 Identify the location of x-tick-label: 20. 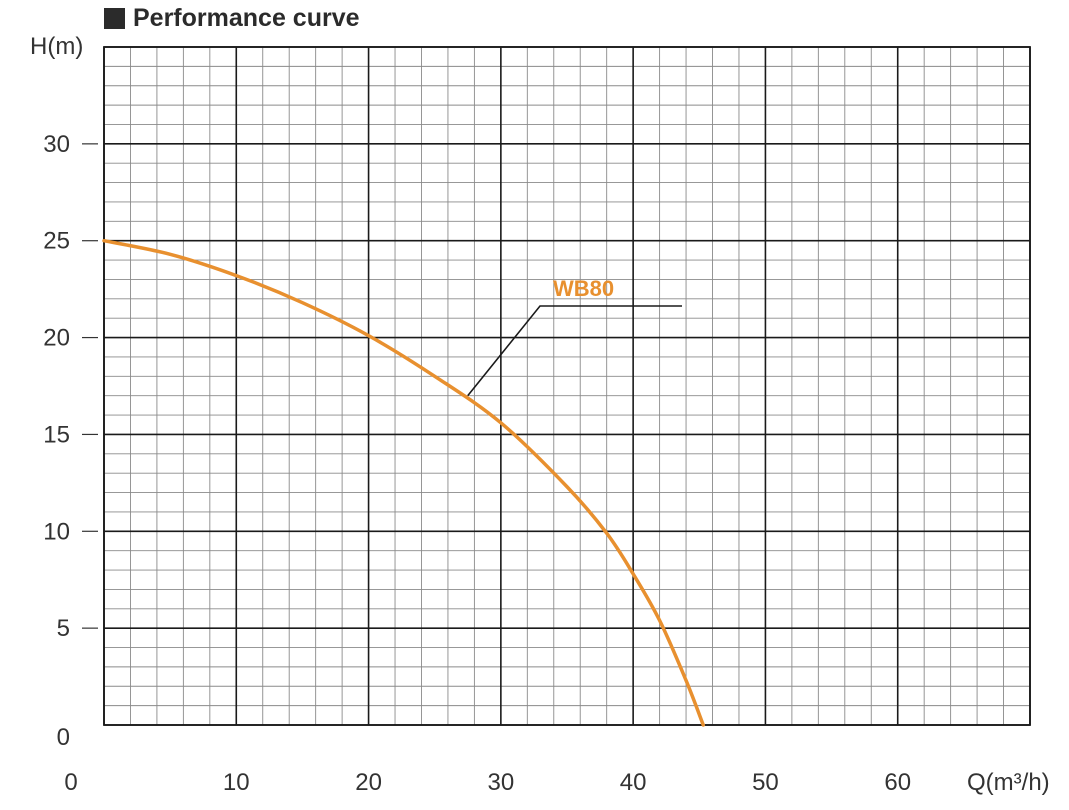
(368, 782).